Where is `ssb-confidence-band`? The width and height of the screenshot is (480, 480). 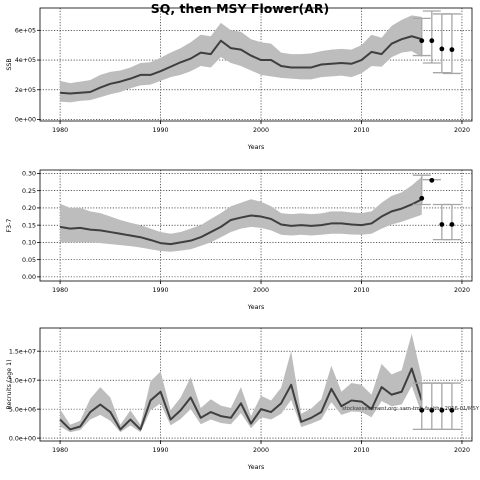 ssb-confidence-band is located at coordinates (241, 59).